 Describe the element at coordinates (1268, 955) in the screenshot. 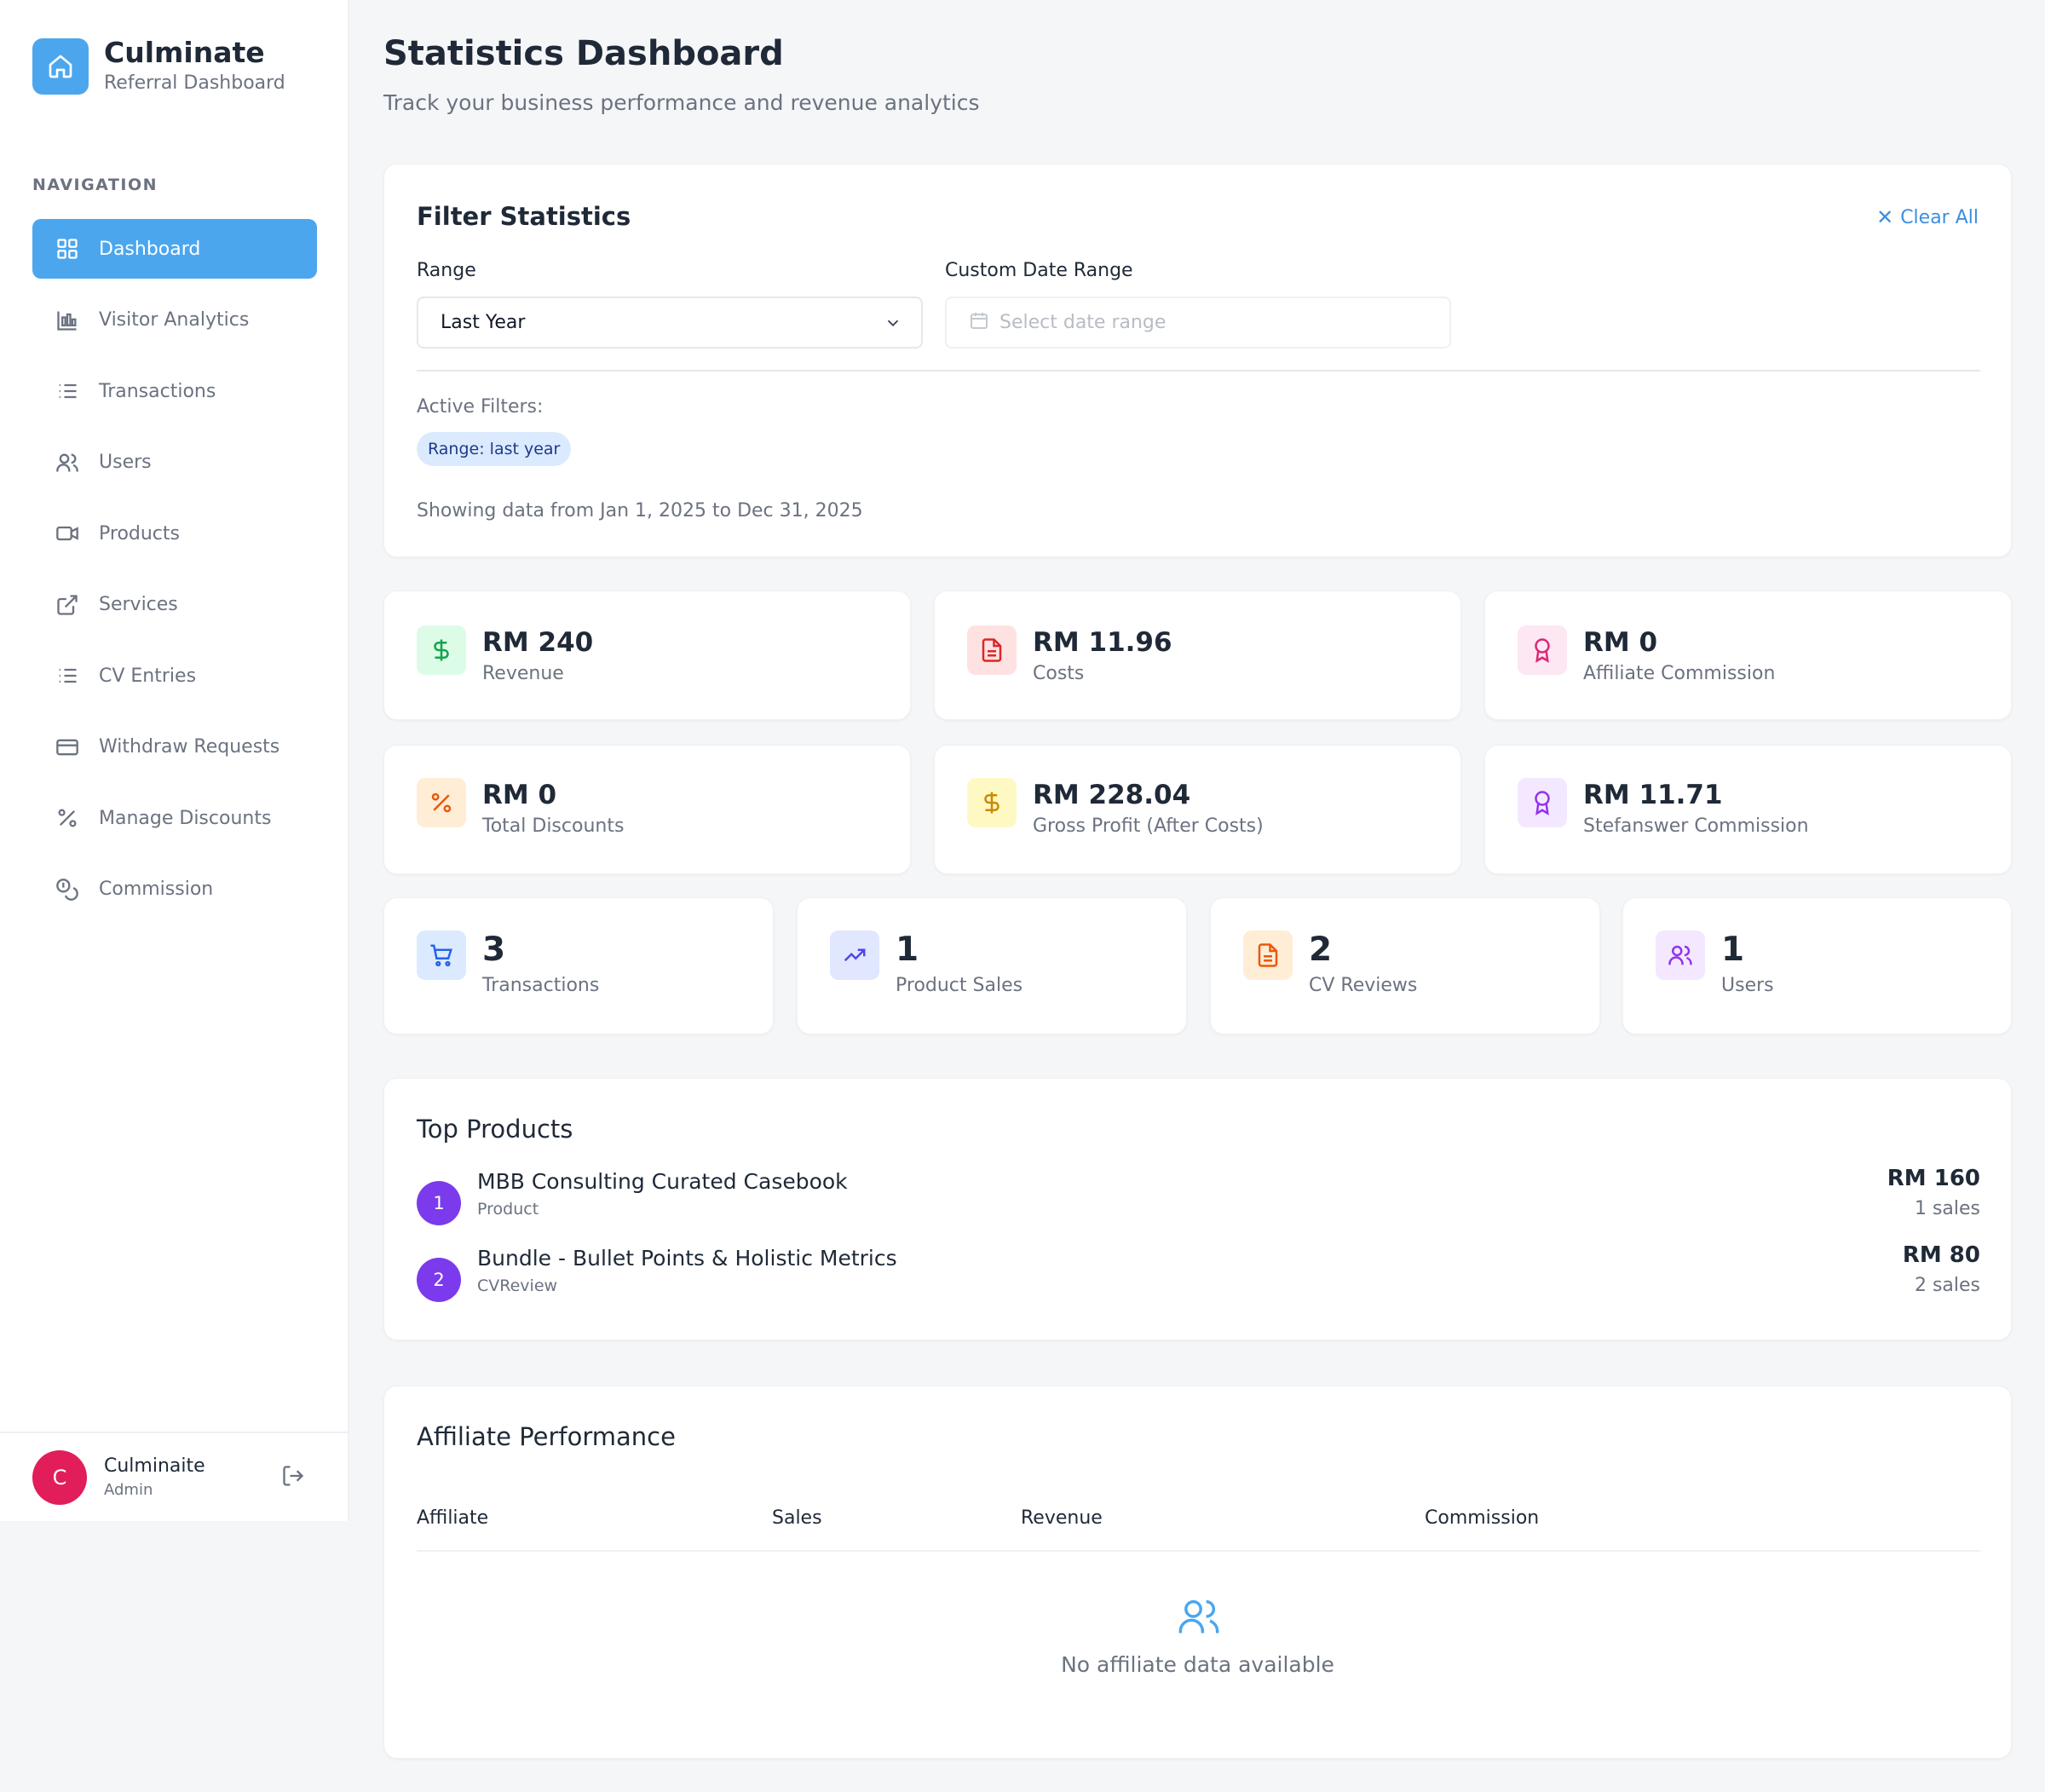

I see `document-icon` at that location.